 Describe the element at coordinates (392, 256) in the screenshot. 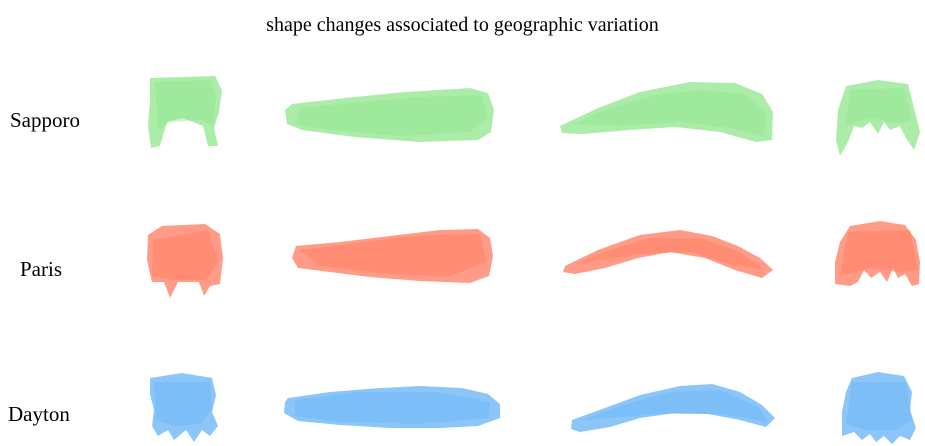

I see `paris-dorsal-shape` at that location.